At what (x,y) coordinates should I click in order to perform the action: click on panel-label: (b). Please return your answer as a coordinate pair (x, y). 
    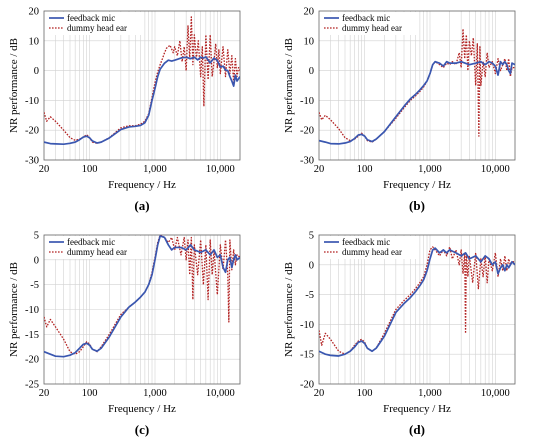
    Looking at the image, I should click on (417, 205).